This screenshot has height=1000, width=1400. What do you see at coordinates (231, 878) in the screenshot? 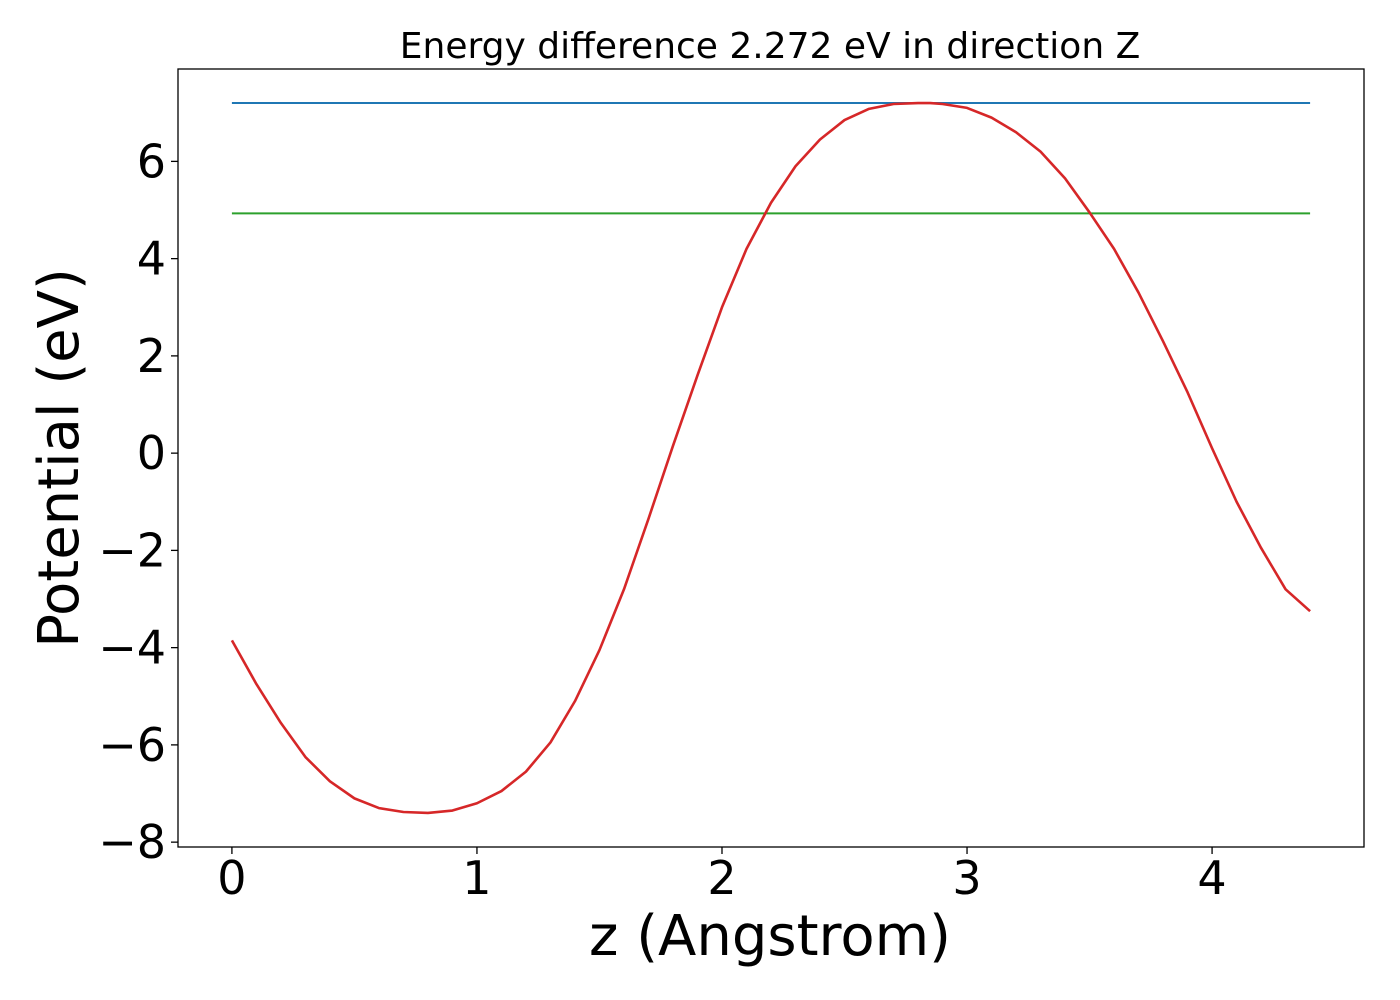
I see `x-tick-label: 0` at bounding box center [231, 878].